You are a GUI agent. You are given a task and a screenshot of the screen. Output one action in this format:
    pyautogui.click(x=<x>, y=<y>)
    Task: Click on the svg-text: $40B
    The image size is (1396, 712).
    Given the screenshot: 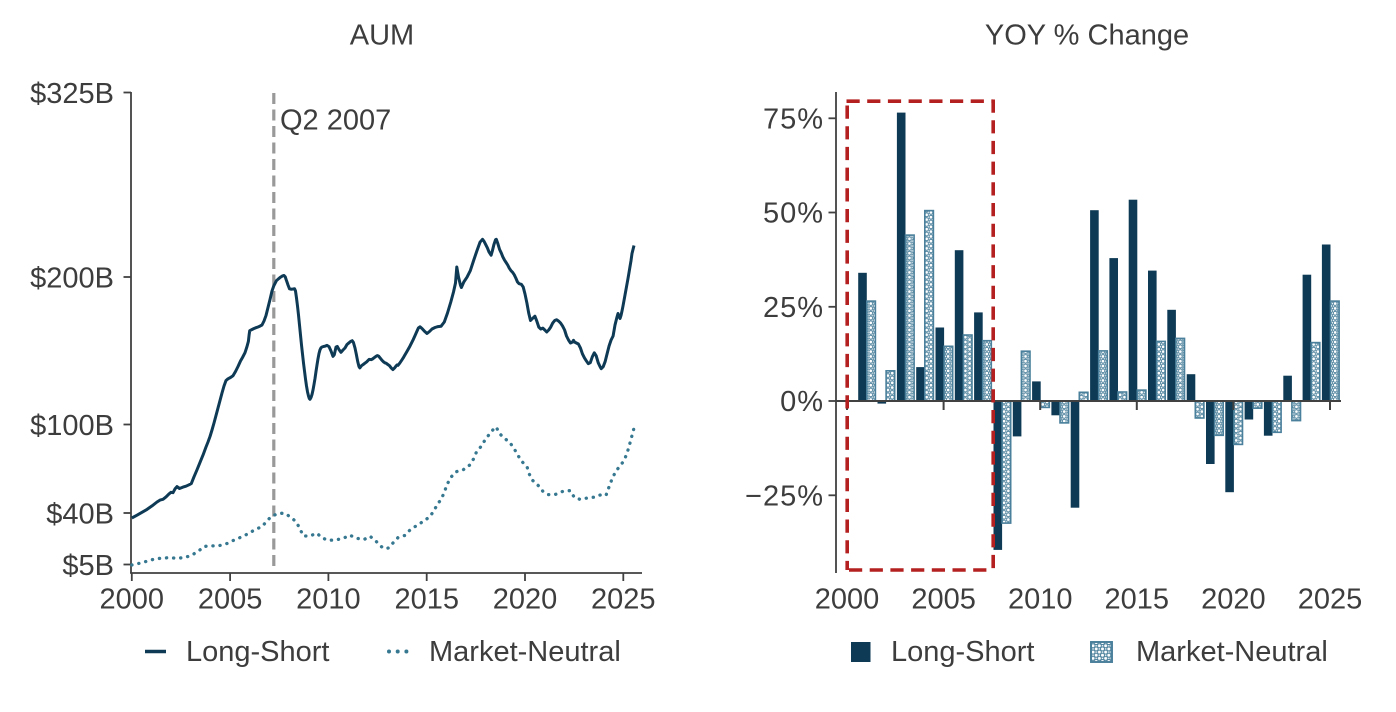 What is the action you would take?
    pyautogui.click(x=80, y=515)
    